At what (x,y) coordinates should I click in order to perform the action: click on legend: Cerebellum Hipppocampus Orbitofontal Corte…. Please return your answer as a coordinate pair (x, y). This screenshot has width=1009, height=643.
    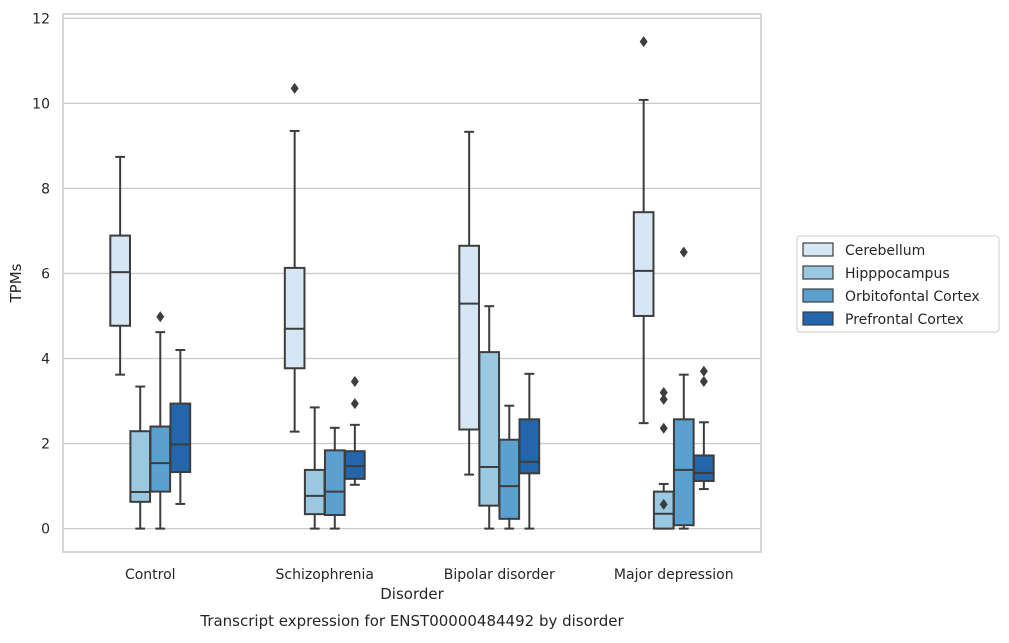
    Looking at the image, I should click on (898, 284).